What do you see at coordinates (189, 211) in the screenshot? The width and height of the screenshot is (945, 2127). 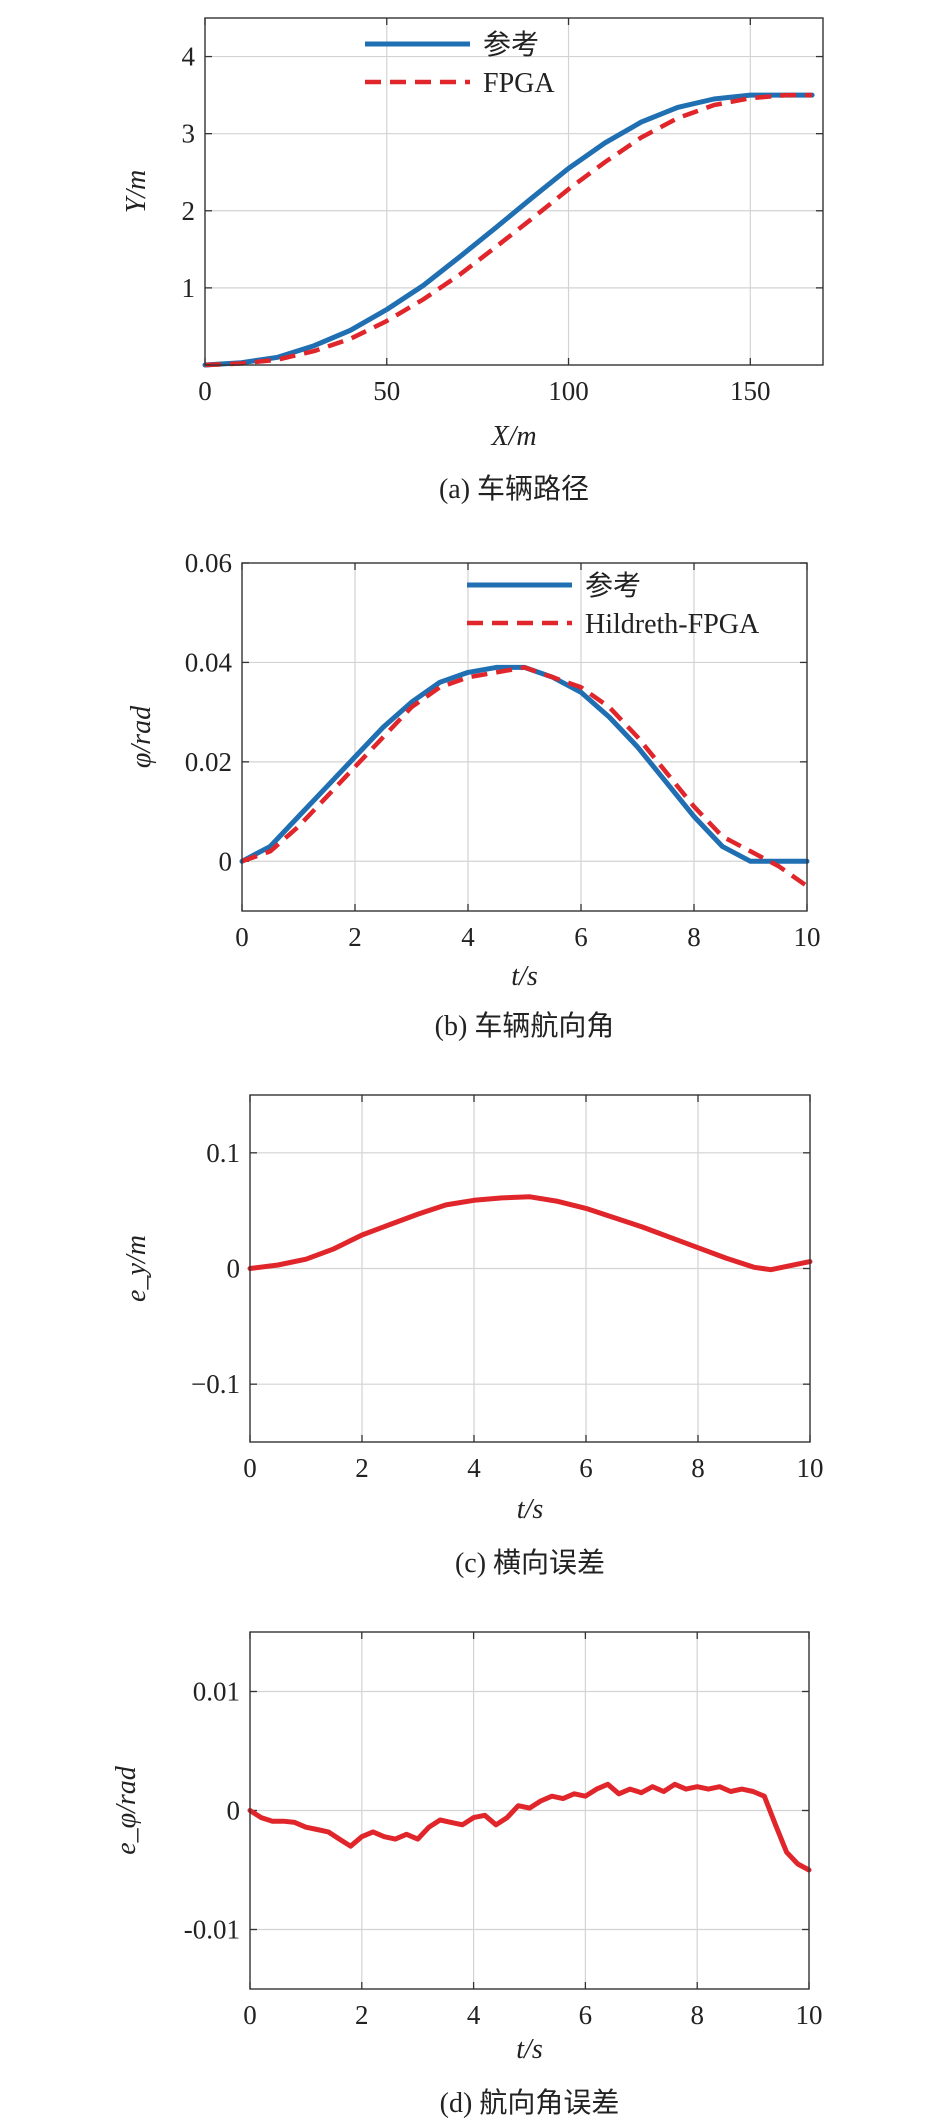 I see `y-tick-label: 2` at bounding box center [189, 211].